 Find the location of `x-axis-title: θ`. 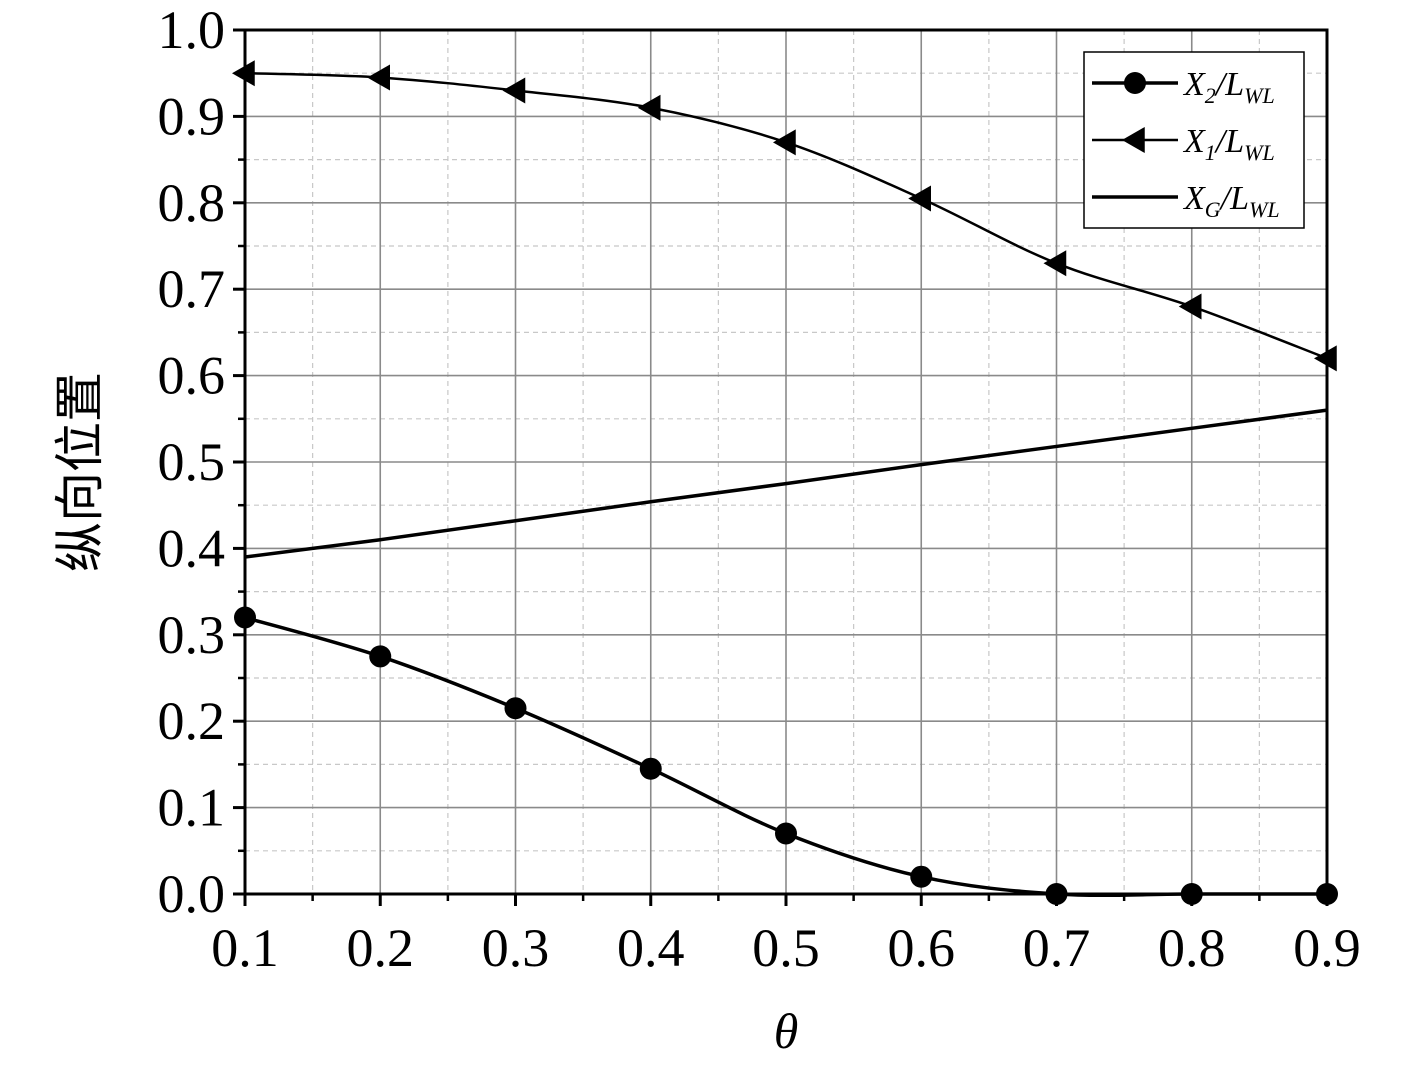

x-axis-title: θ is located at coordinates (786, 1031).